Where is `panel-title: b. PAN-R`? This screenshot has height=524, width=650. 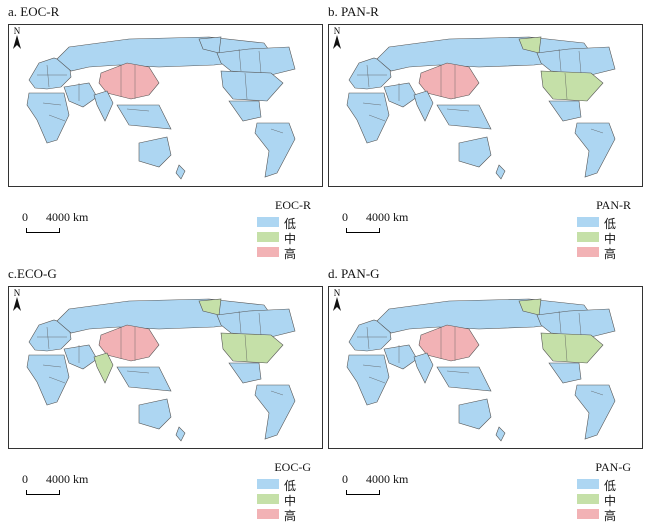
panel-title: b. PAN-R is located at coordinates (353, 11).